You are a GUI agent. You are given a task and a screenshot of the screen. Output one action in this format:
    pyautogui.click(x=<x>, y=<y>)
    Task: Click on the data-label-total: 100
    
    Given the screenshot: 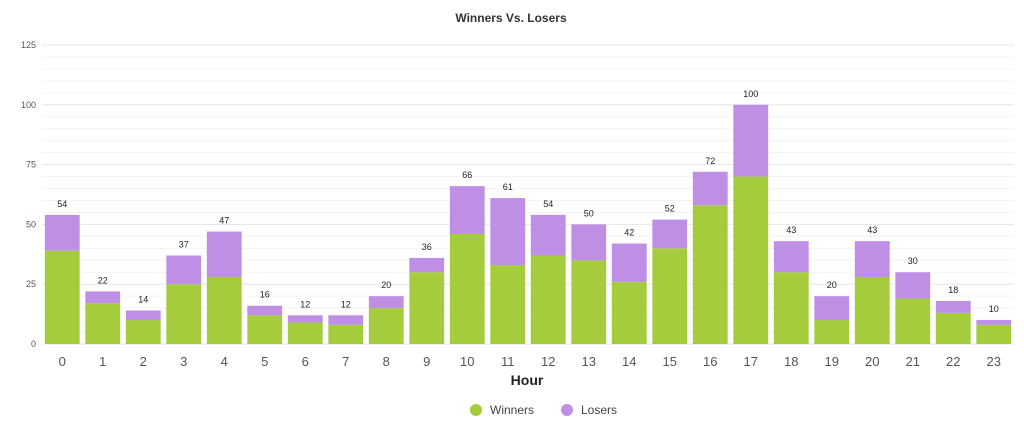 What is the action you would take?
    pyautogui.click(x=750, y=94)
    